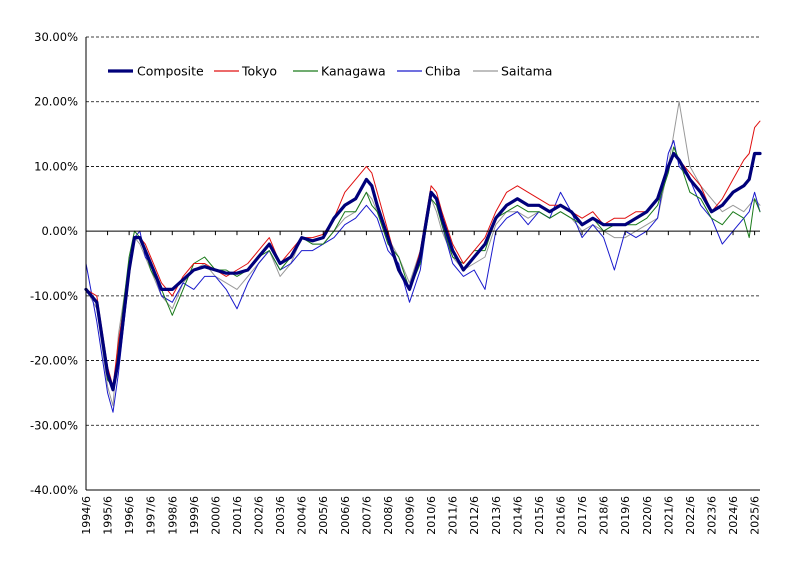 The image size is (794, 567). Describe the element at coordinates (323, 515) in the screenshot. I see `x-tick-label: 2005/6` at that location.